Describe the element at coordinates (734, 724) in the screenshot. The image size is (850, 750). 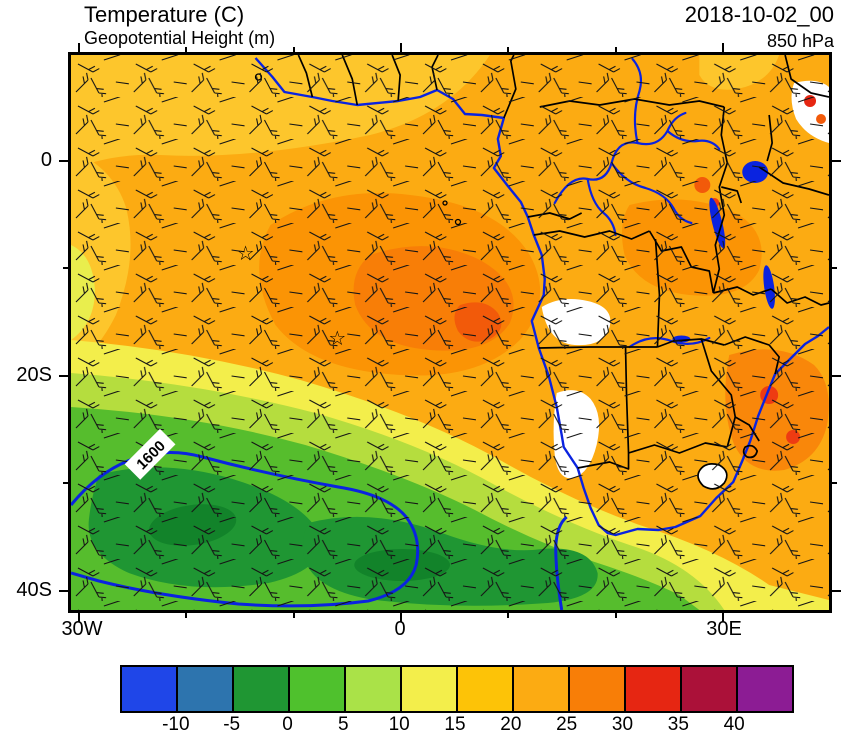
I see `colorbar-tick-label: 40` at that location.